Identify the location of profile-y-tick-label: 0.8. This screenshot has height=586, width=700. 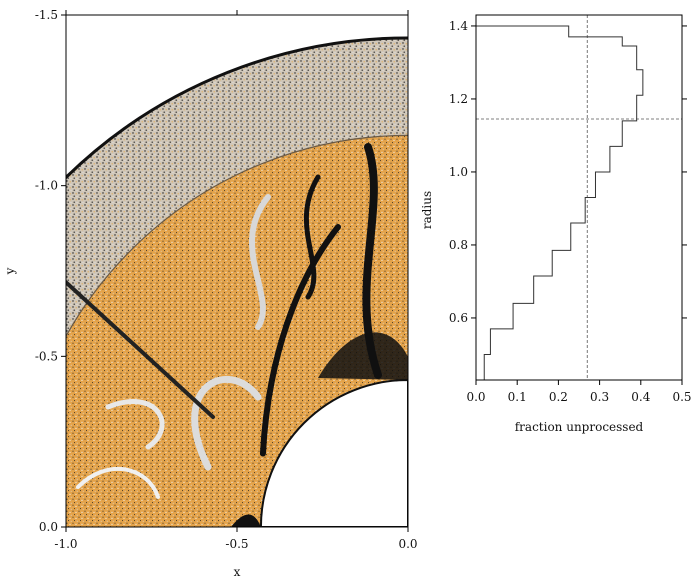
(458, 245).